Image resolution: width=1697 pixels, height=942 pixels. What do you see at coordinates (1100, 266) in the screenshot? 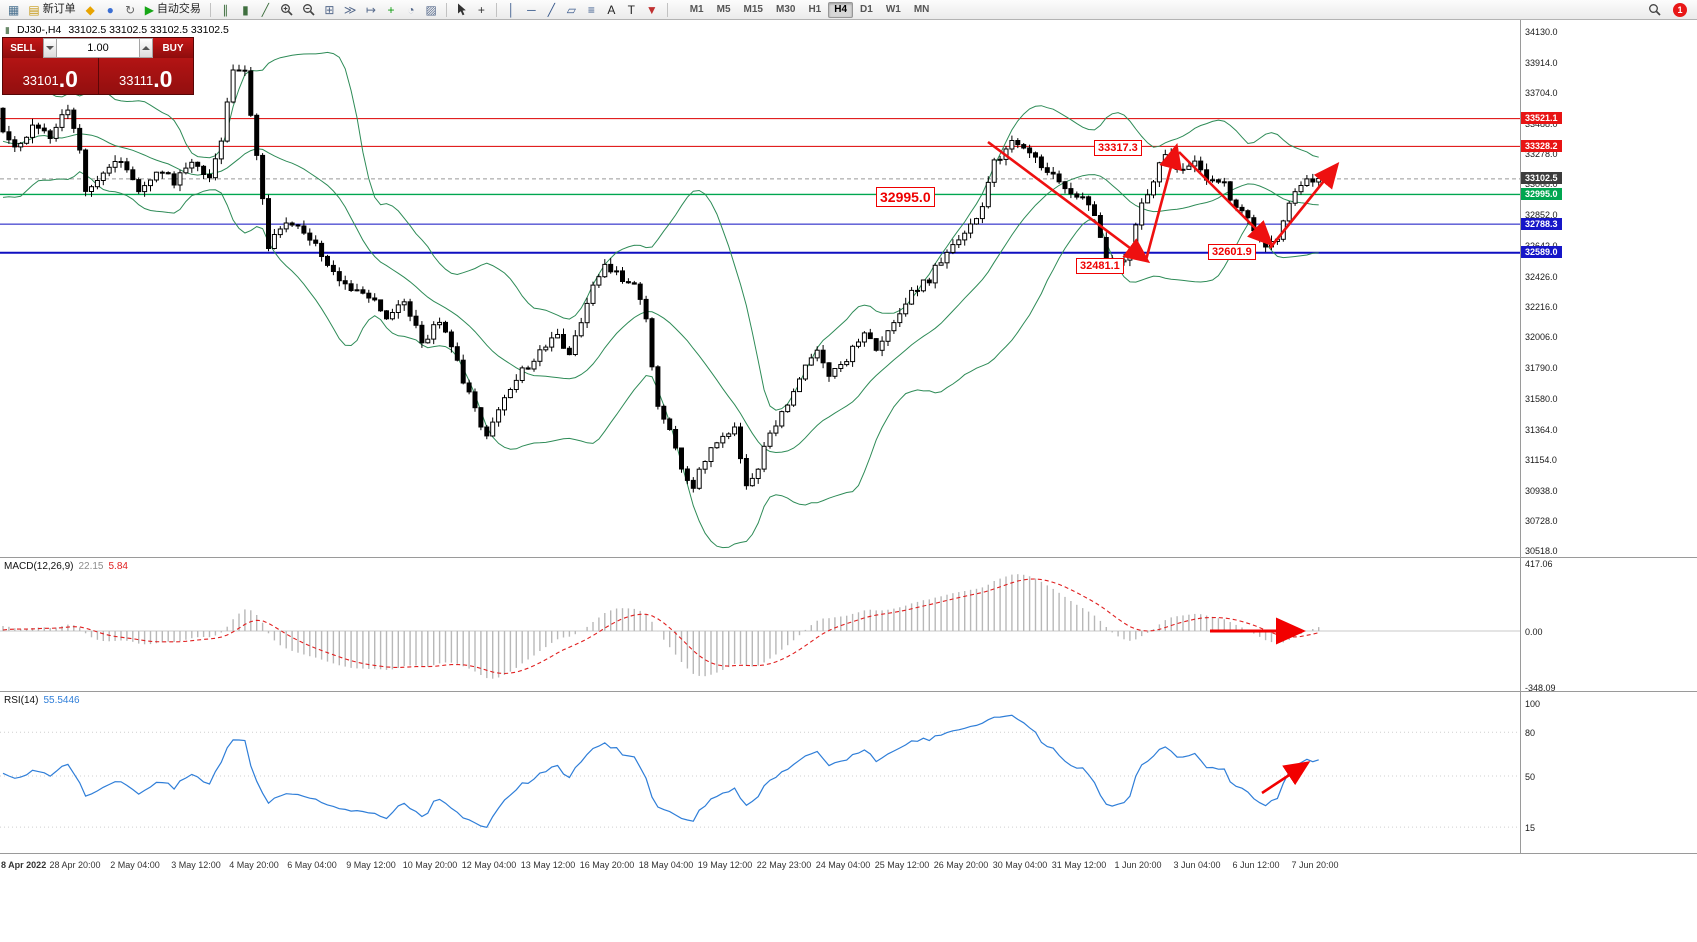
I see `price-annotation: 32481.1` at bounding box center [1100, 266].